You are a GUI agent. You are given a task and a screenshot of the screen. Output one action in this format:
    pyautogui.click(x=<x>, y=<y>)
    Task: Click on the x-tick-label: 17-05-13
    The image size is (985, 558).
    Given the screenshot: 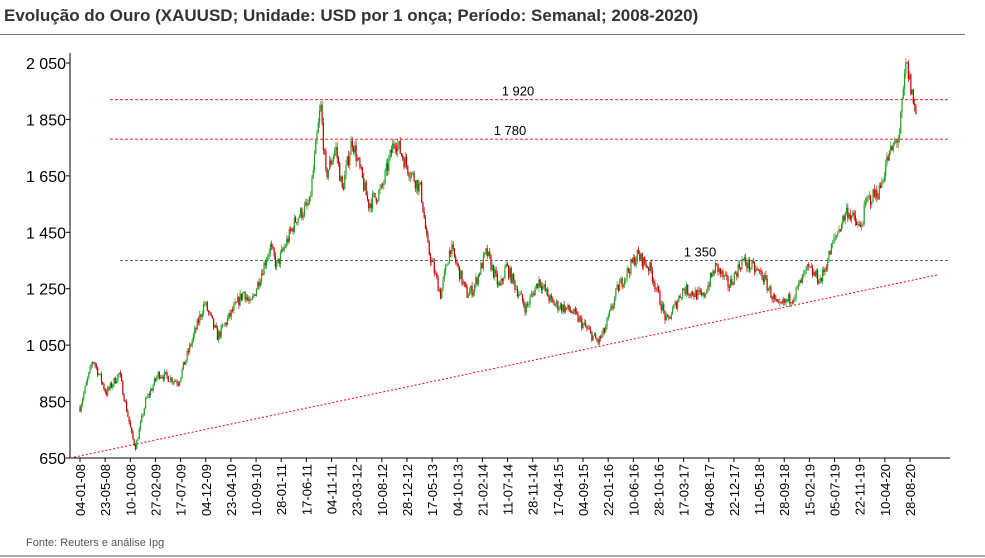 What is the action you would take?
    pyautogui.click(x=432, y=490)
    